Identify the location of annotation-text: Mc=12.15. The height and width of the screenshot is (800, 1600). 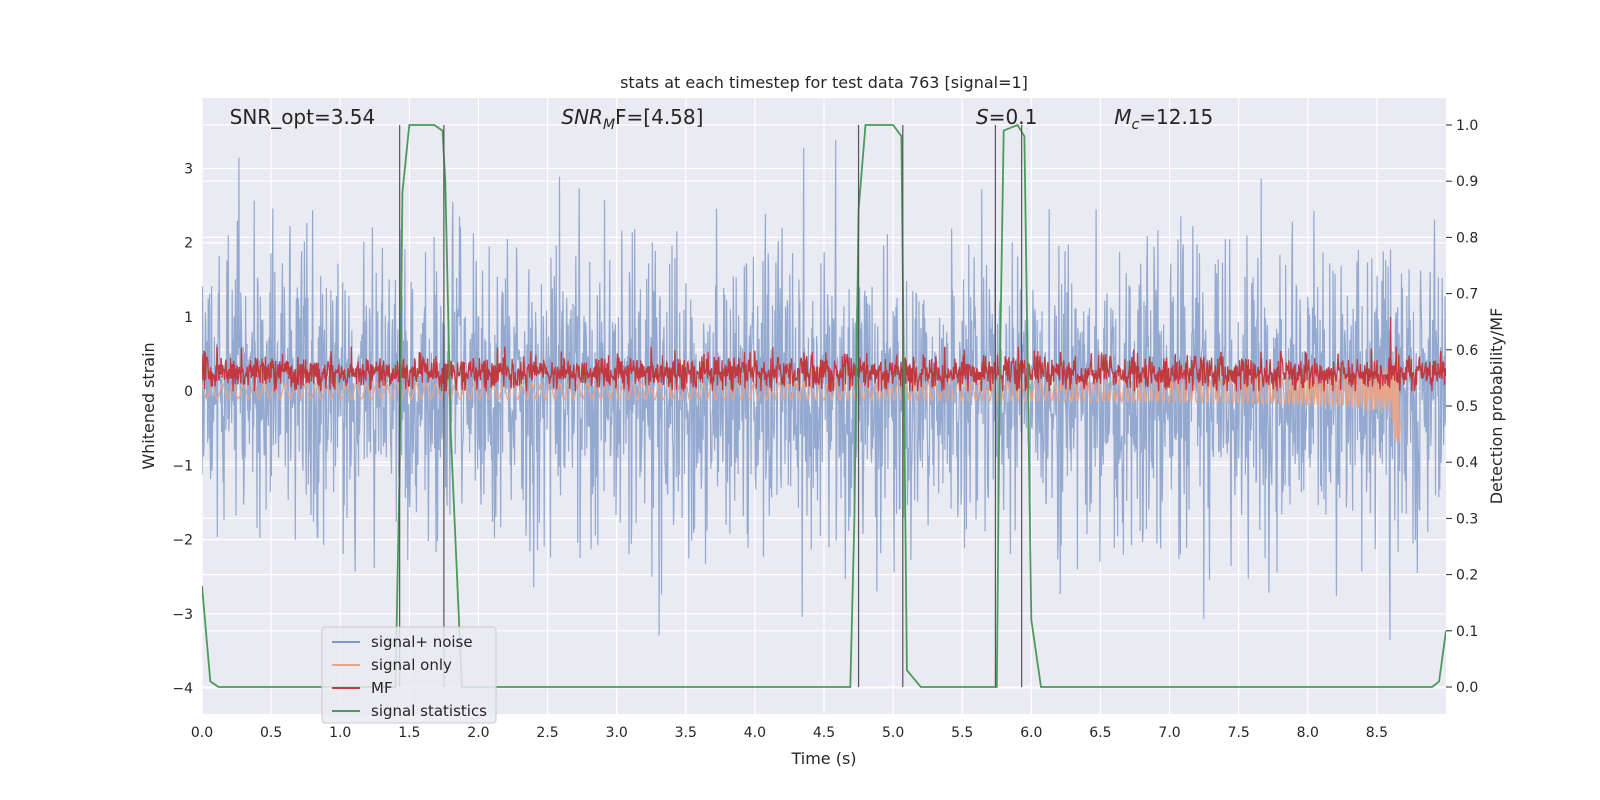
(1163, 119).